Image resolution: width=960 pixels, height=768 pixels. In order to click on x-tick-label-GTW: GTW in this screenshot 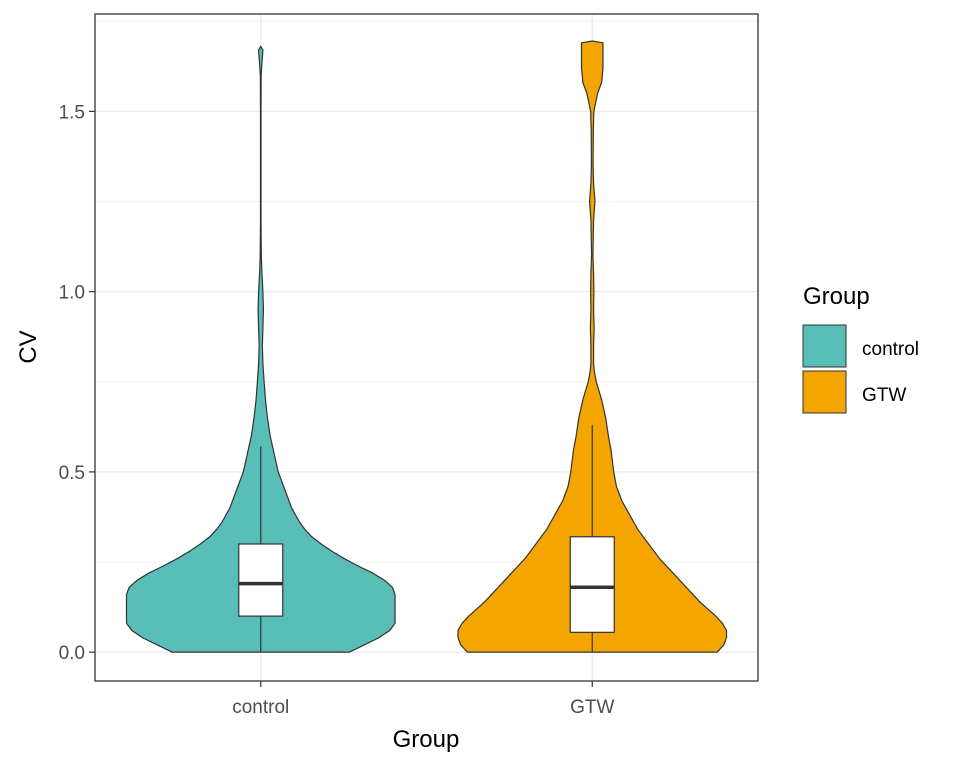, I will do `click(592, 707)`.